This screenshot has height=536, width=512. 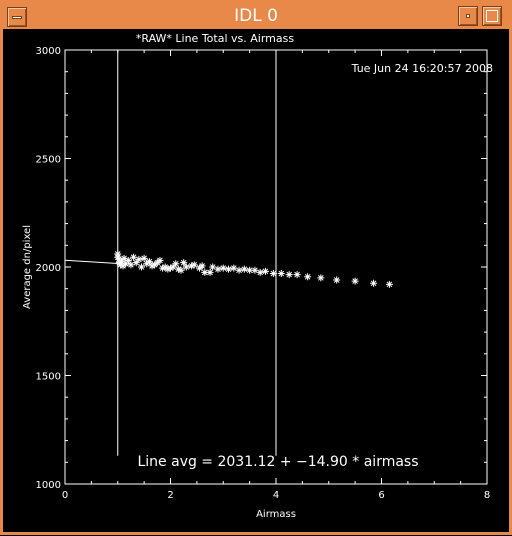 I want to click on window-menu-button, so click(x=17, y=17).